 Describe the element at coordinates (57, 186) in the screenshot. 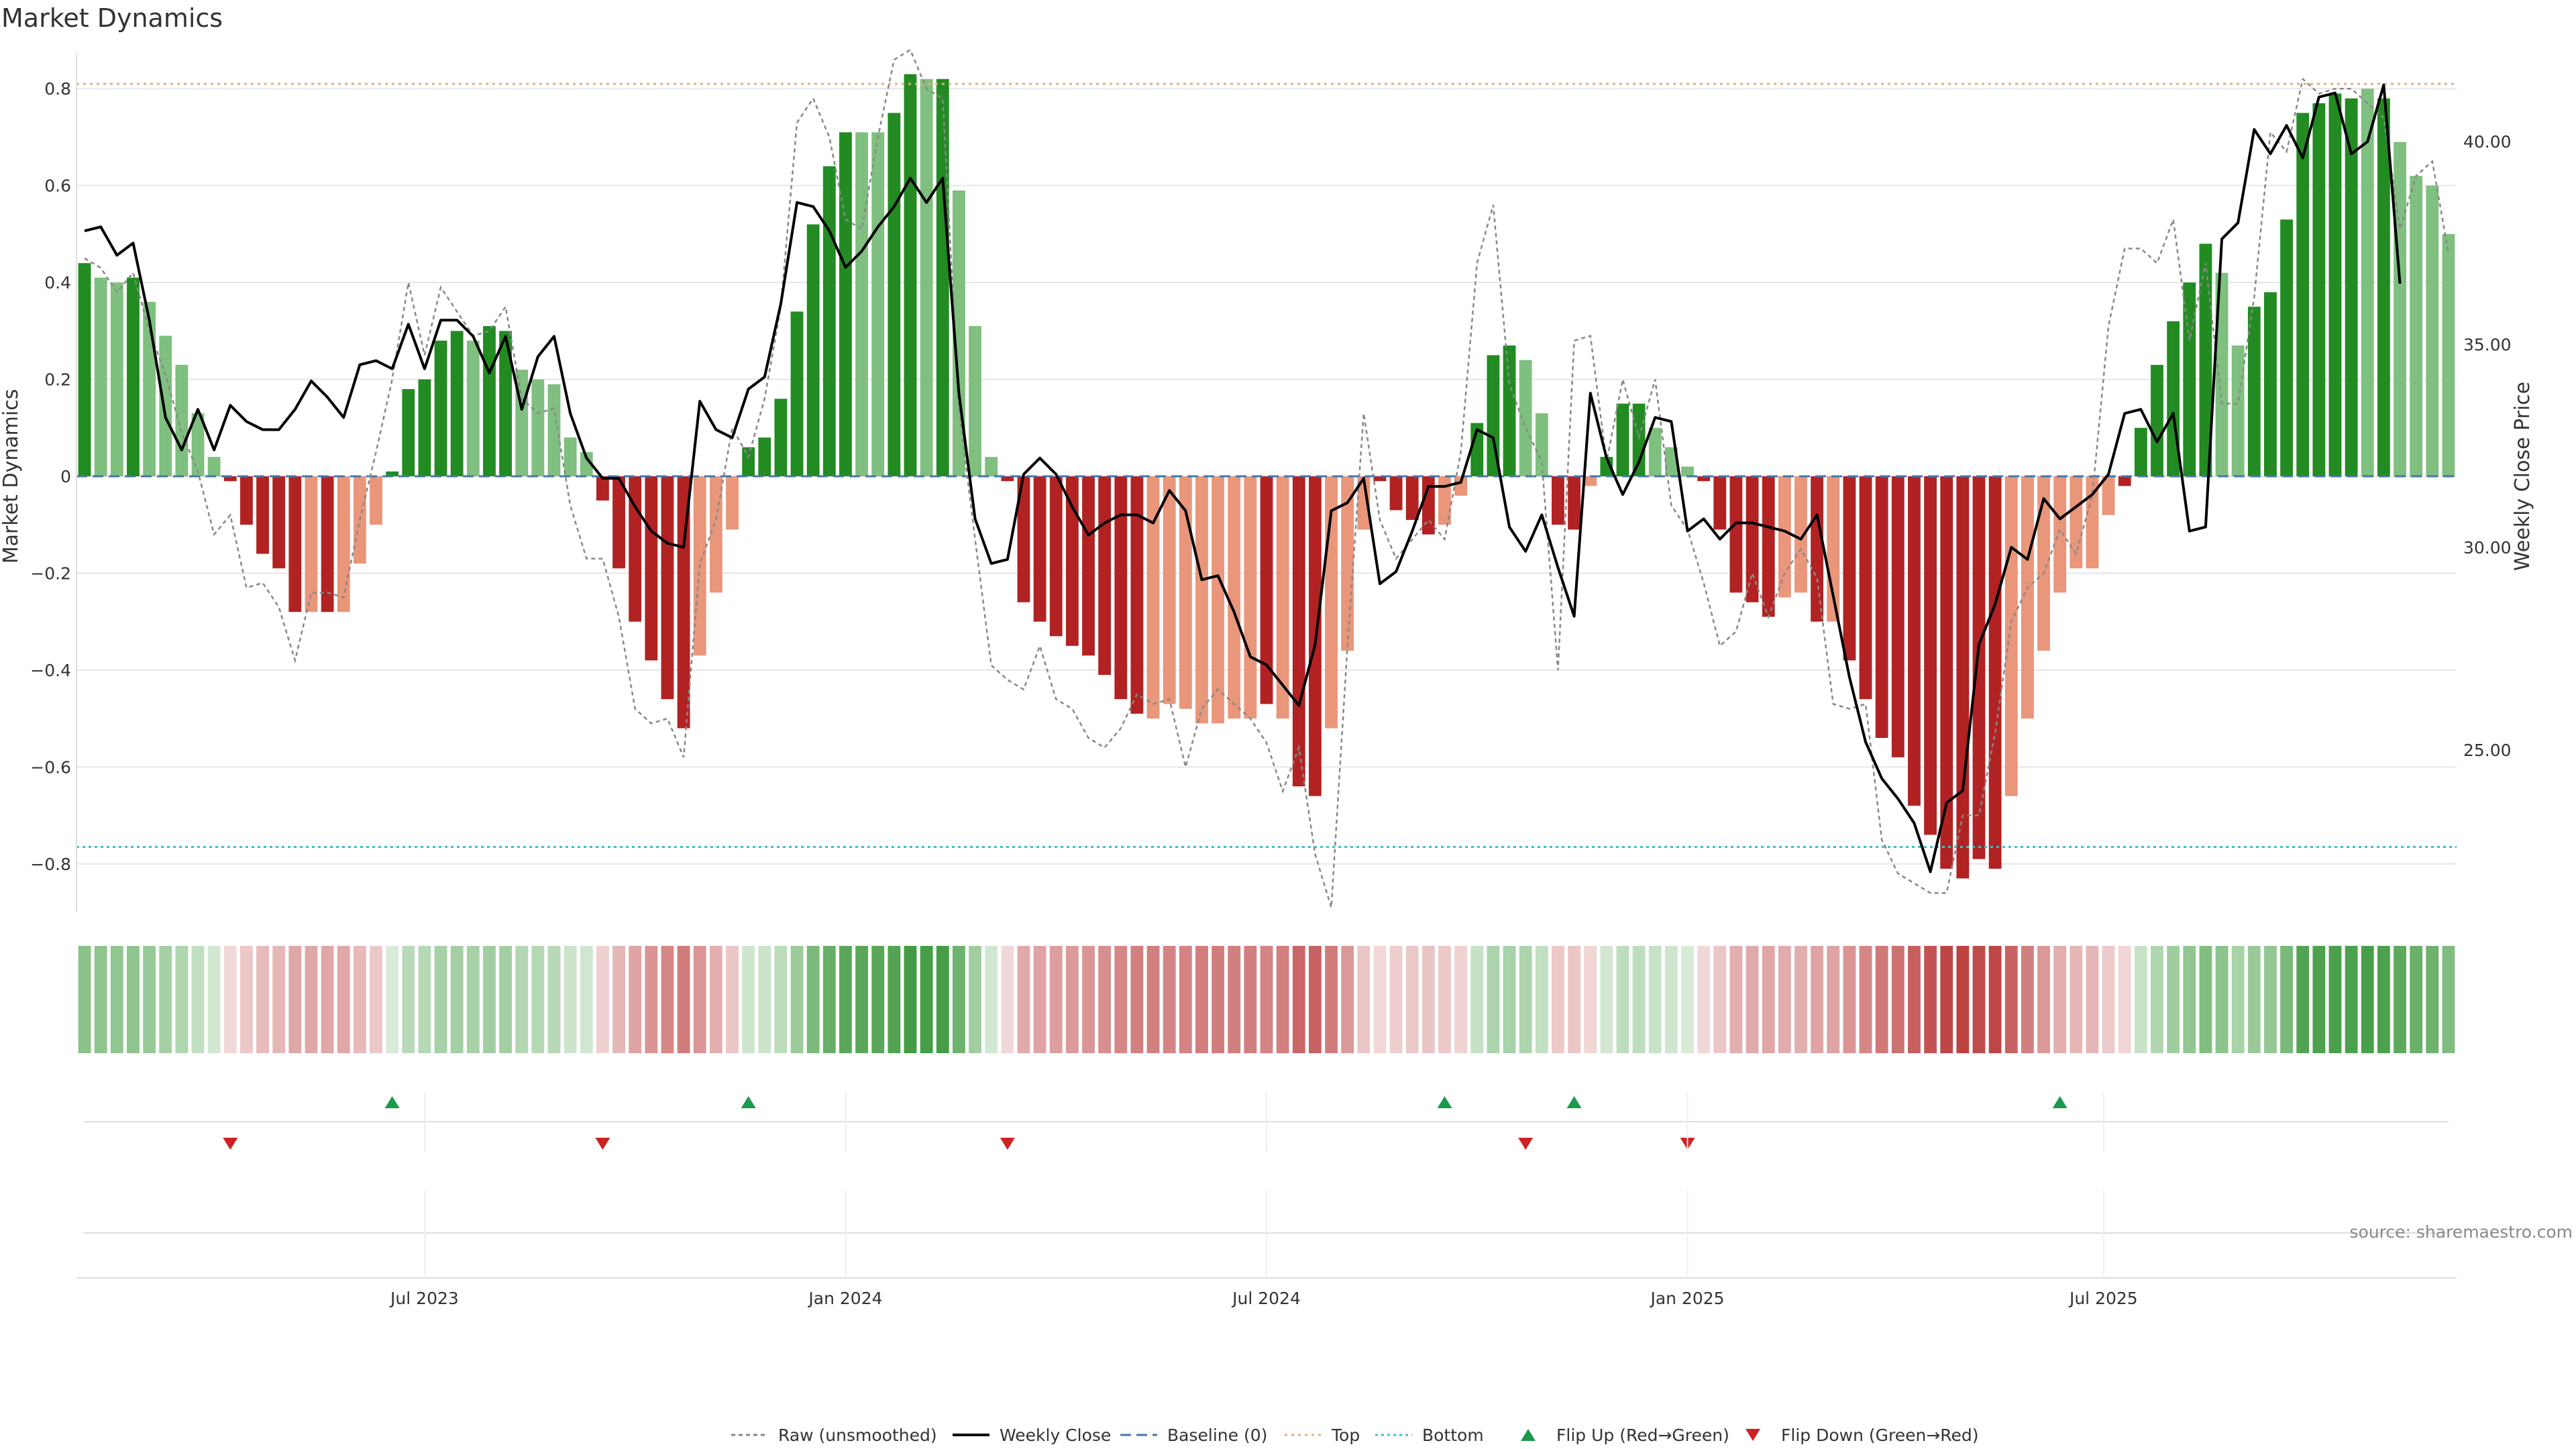

I see `y-tick-left-label: 0.6` at that location.